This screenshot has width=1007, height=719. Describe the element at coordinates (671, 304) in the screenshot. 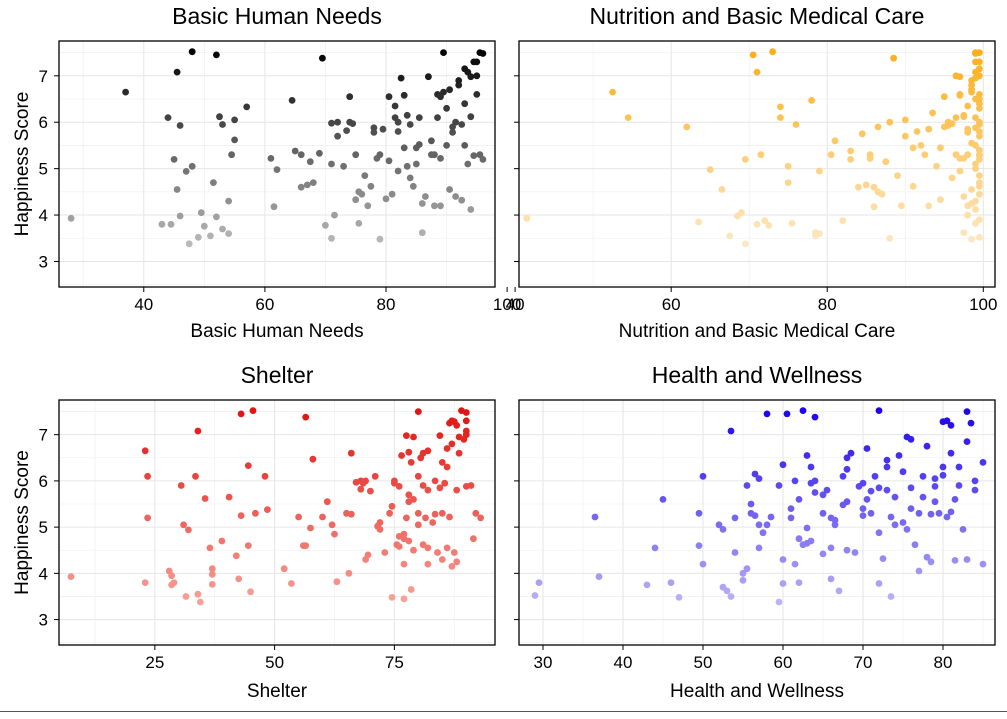

I see `x-tick-label: 60` at that location.